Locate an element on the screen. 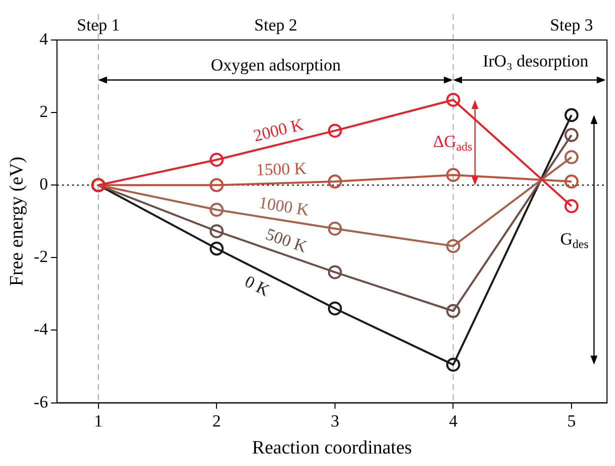  y-tick-label: 0 is located at coordinates (43, 184).